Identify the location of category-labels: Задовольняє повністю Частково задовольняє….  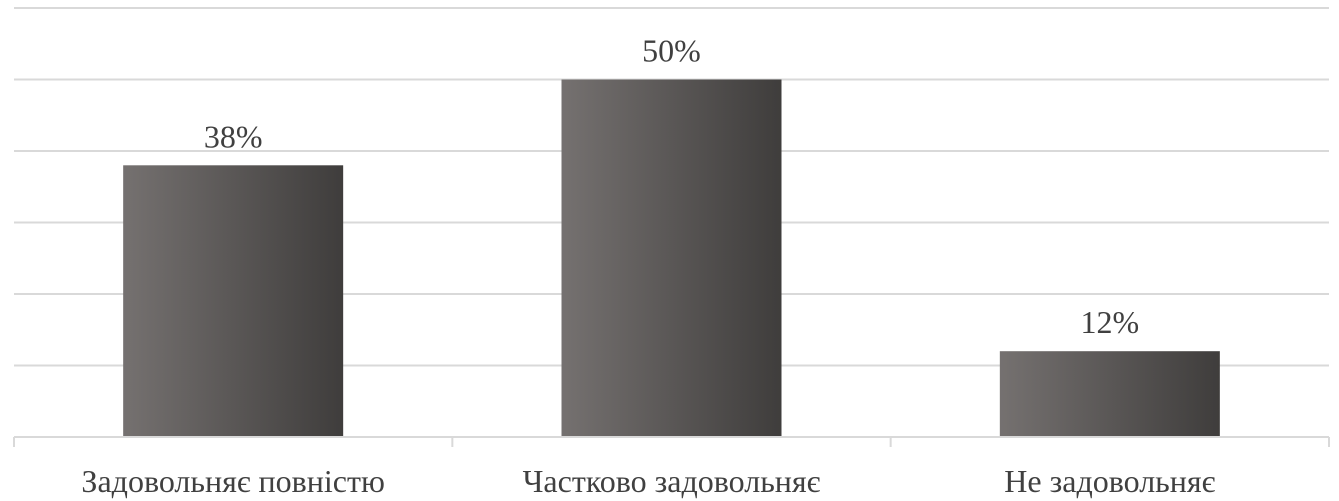
(648, 481).